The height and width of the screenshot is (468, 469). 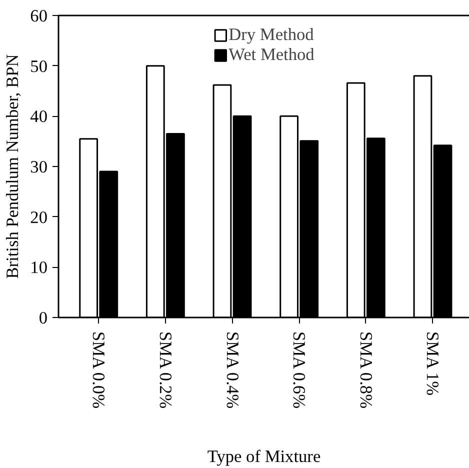 What do you see at coordinates (39, 268) in the screenshot?
I see `y-tick-label: 10` at bounding box center [39, 268].